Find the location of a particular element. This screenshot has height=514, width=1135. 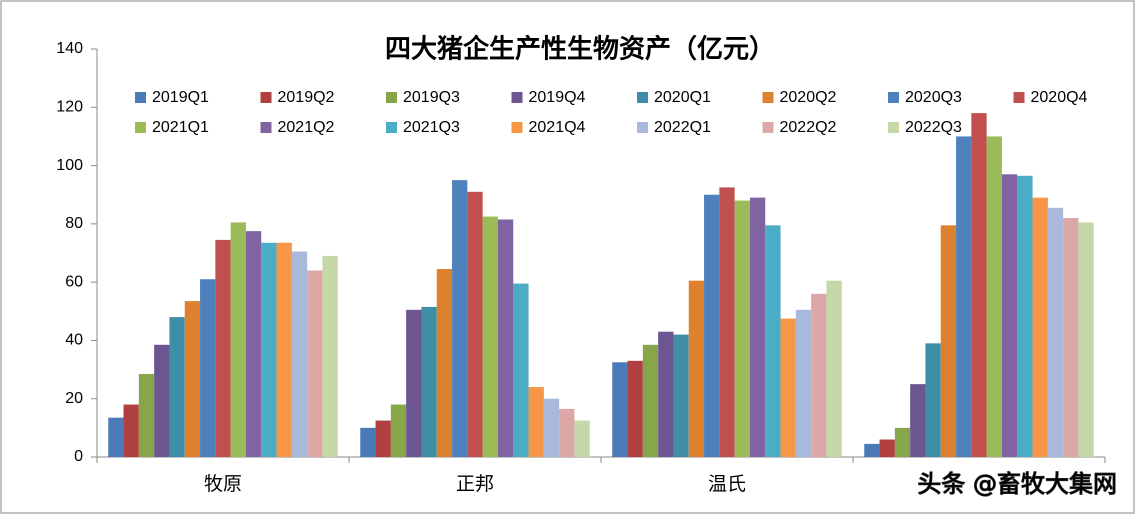

legend-label: 2020Q1 is located at coordinates (682, 97).